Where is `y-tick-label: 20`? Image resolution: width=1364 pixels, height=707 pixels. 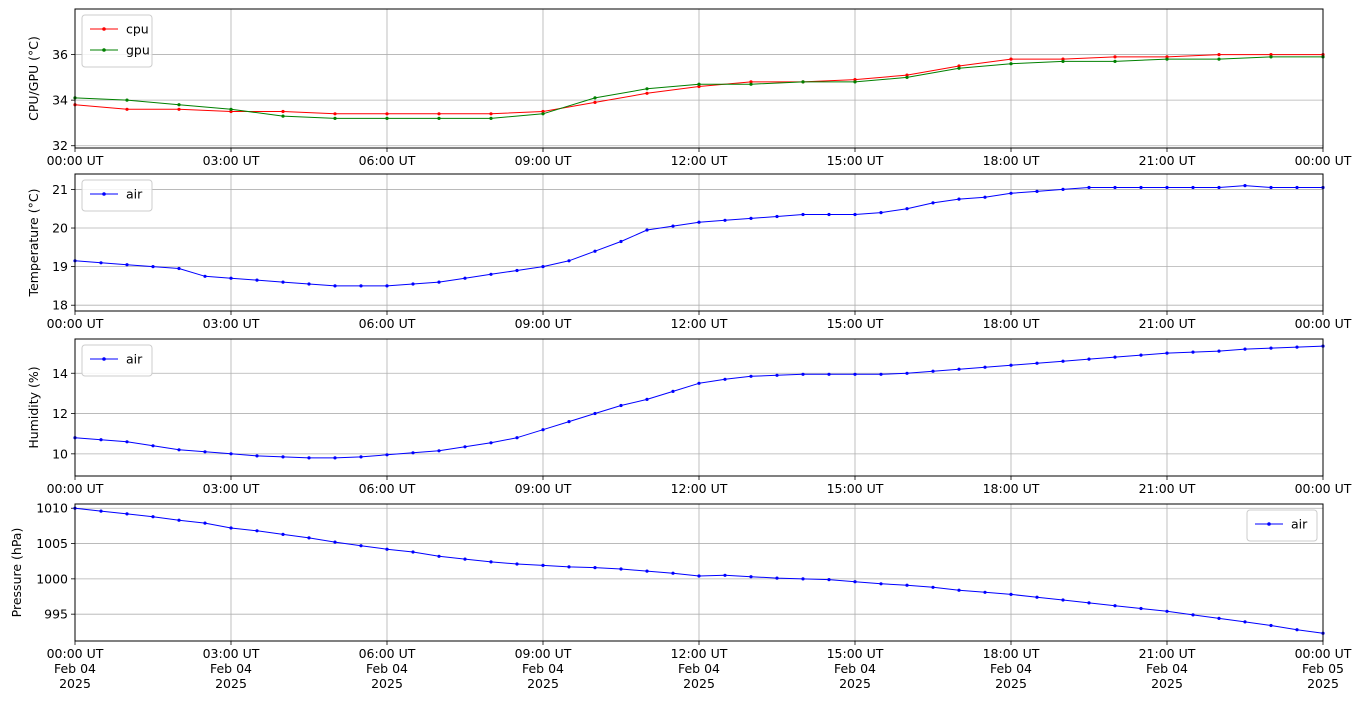 y-tick-label: 20 is located at coordinates (60, 228).